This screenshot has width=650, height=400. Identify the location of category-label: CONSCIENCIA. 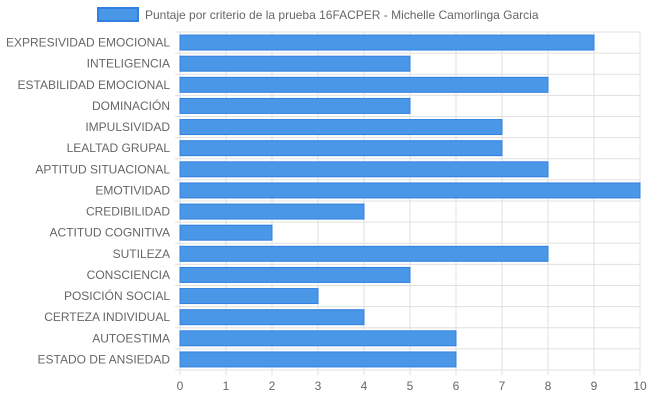
(128, 275).